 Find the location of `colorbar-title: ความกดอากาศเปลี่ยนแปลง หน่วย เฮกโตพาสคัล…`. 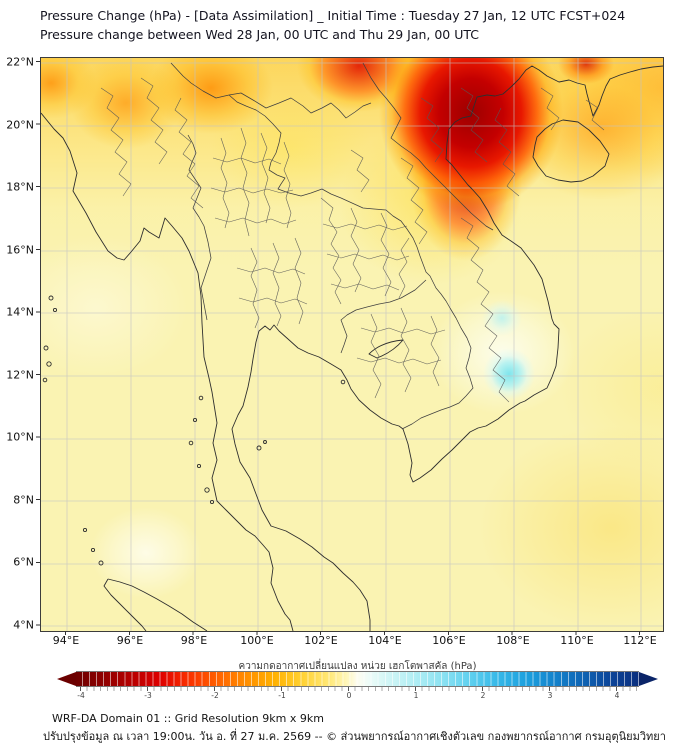

colorbar-title: ความกดอากาศเปลี่ยนแปลง หน่วย เฮกโตพาสคัล… is located at coordinates (357, 666).